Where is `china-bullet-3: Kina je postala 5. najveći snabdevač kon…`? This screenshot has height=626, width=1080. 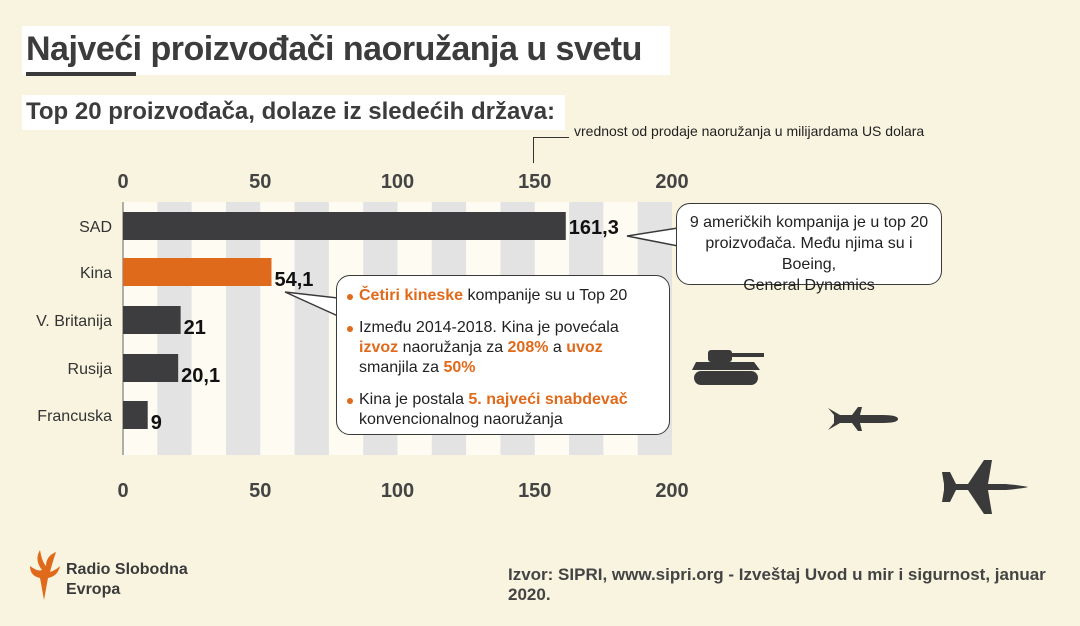 china-bullet-3: Kina je postala 5. najveći snabdevač kon… is located at coordinates (503, 410).